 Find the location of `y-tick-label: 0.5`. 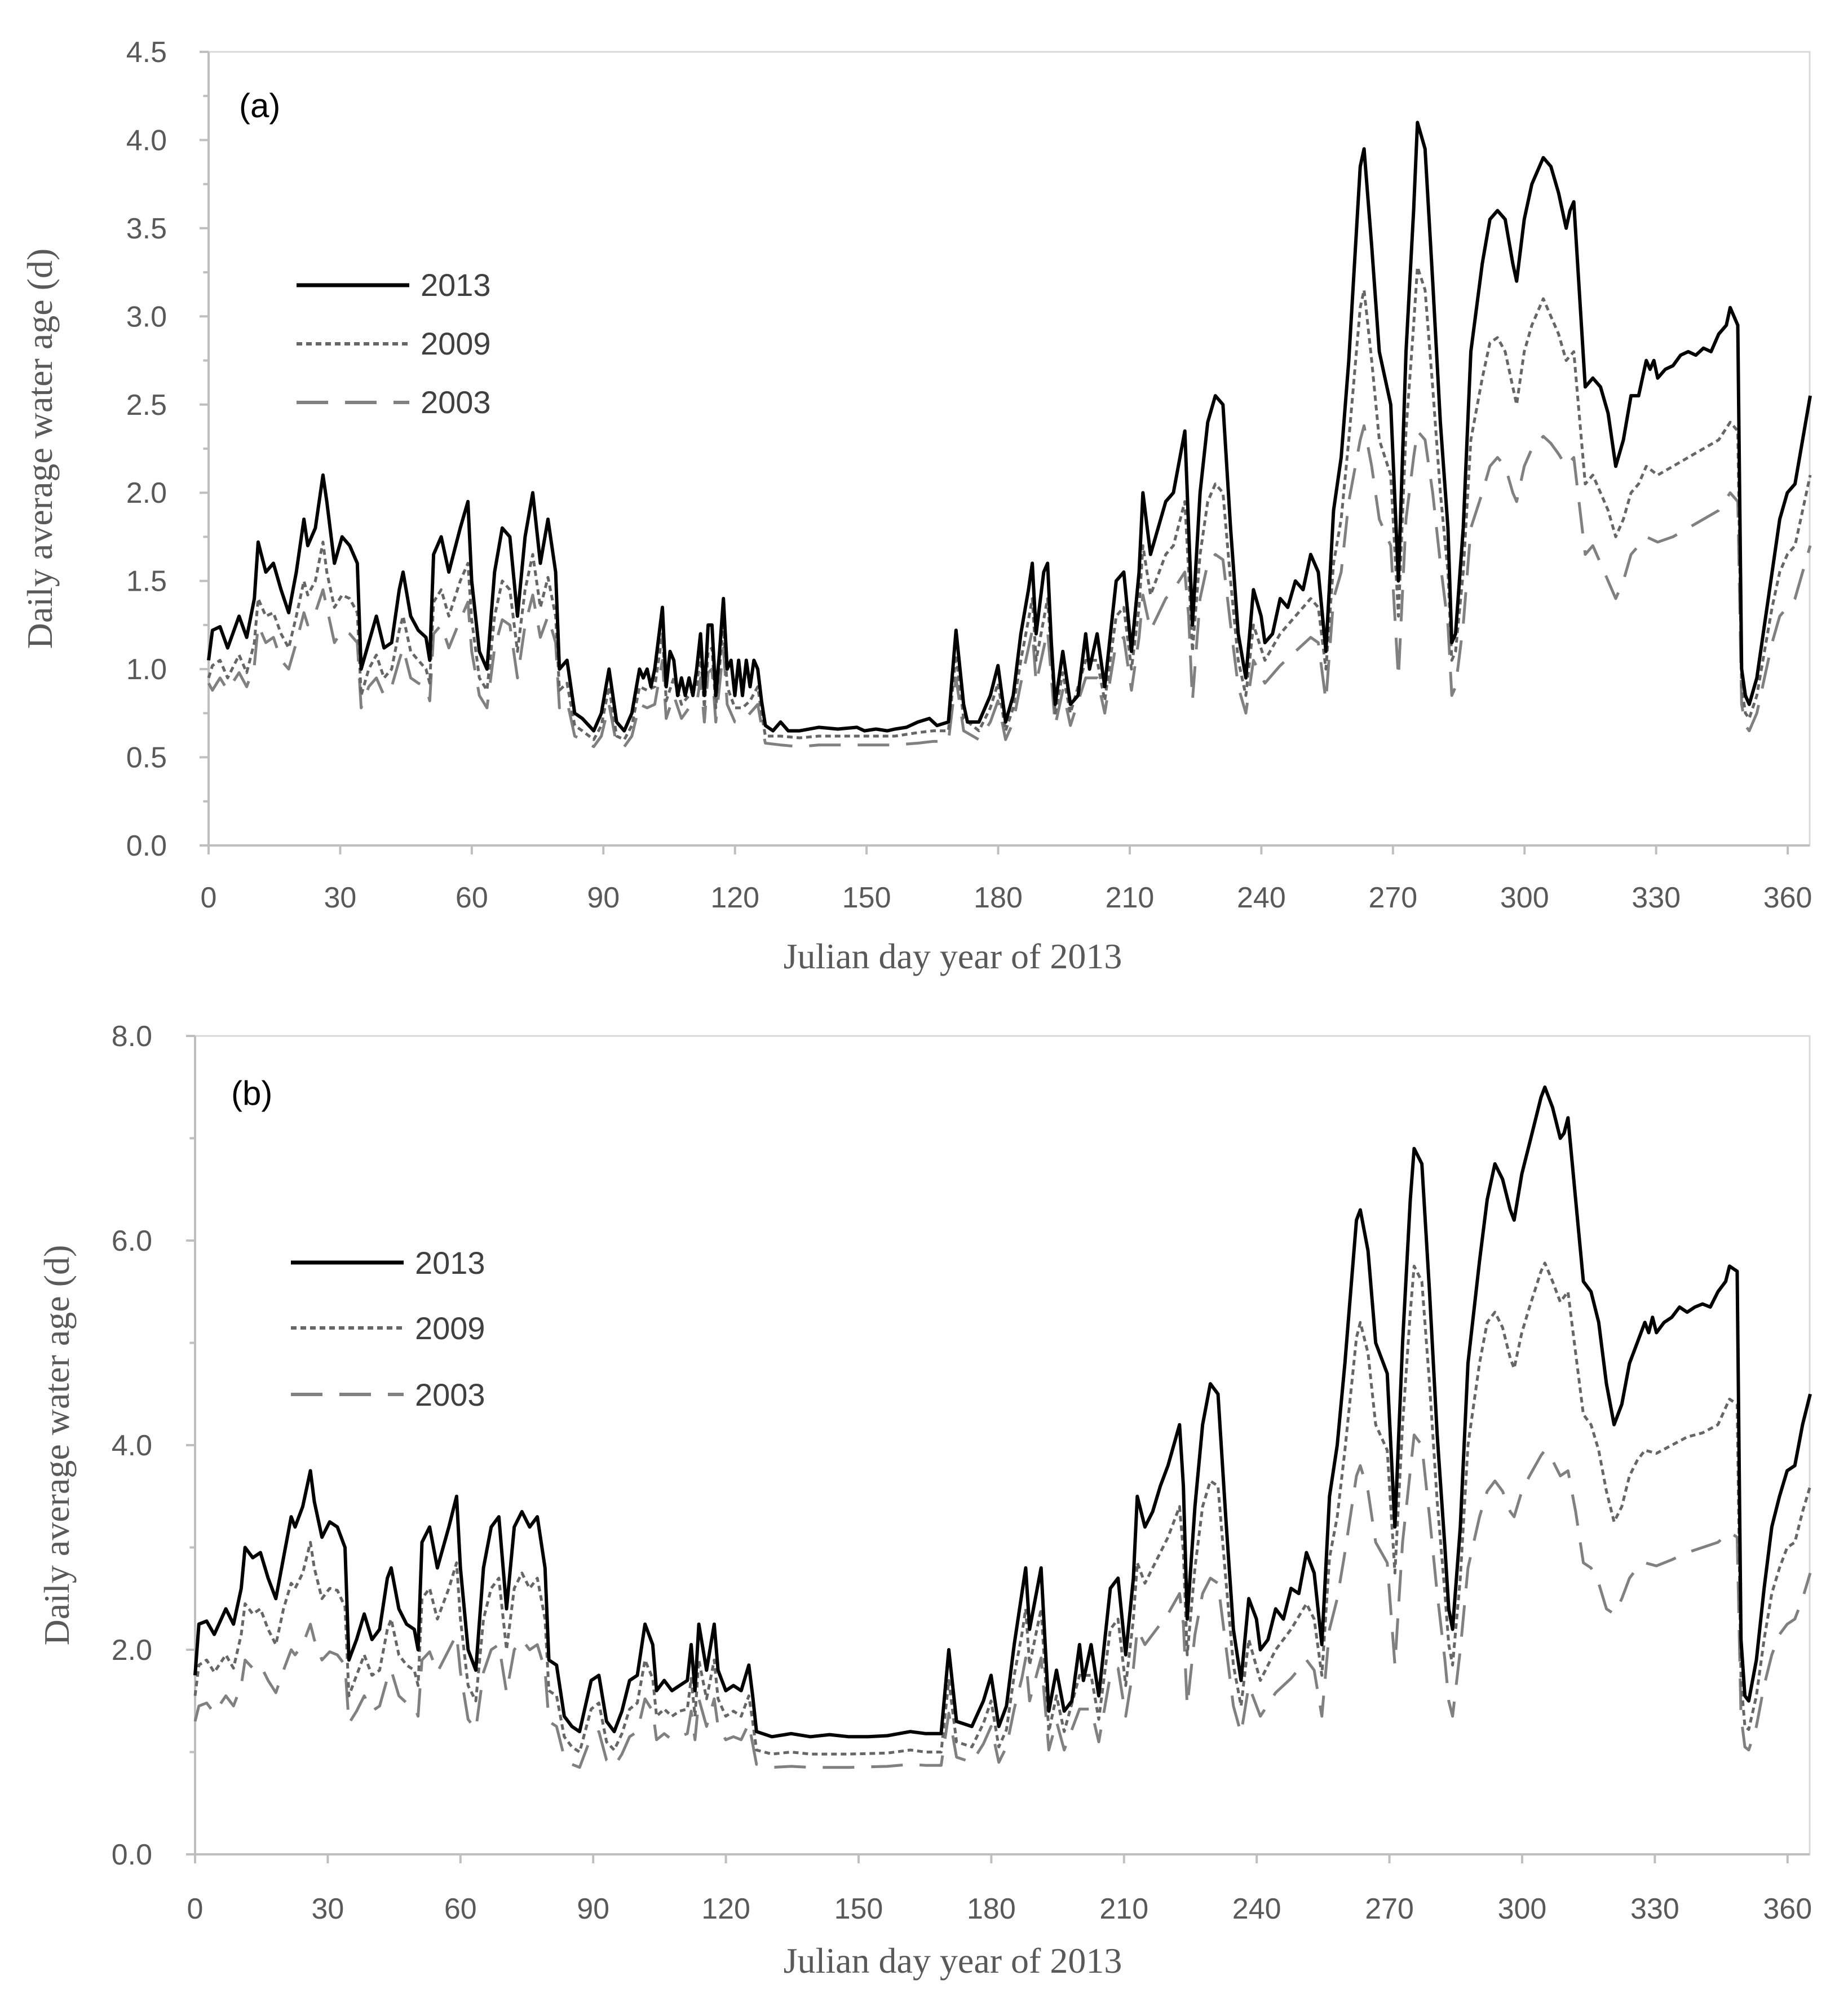

y-tick-label: 0.5 is located at coordinates (146, 758).